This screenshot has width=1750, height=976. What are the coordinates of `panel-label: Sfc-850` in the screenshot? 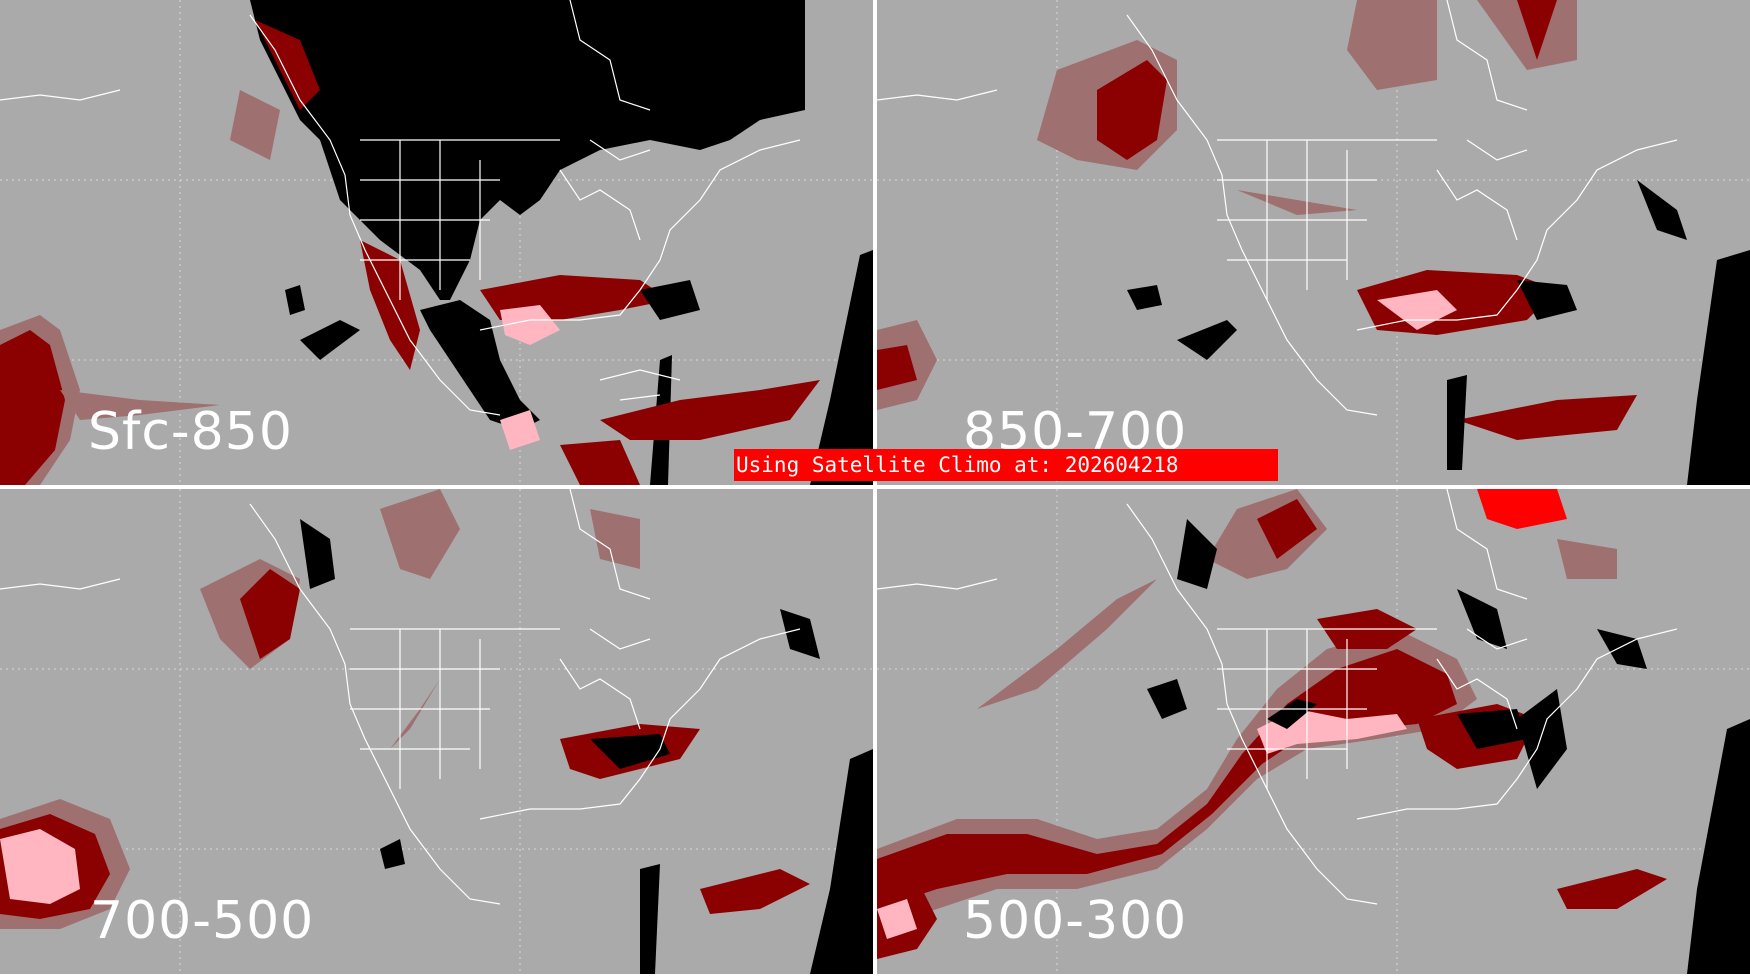 It's located at (190, 432).